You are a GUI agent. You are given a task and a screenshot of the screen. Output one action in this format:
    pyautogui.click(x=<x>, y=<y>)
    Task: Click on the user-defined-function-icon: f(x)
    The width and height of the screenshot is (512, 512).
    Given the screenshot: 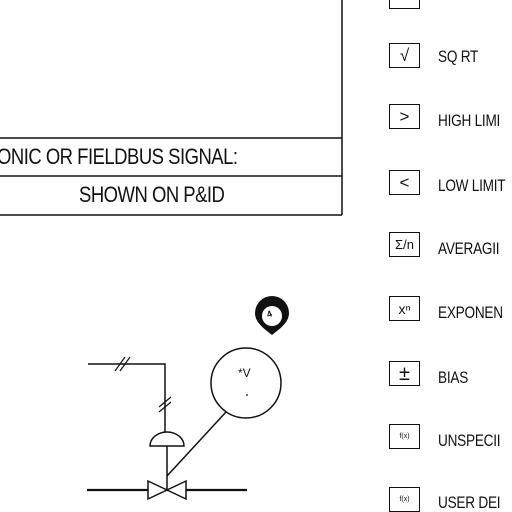 What is the action you would take?
    pyautogui.click(x=404, y=499)
    